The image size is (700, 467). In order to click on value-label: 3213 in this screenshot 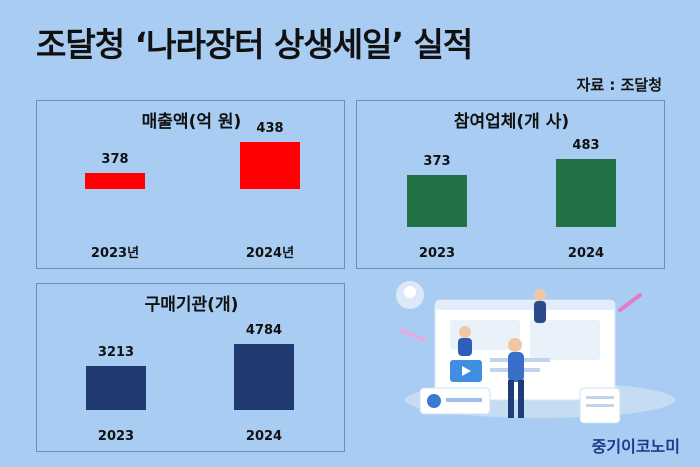, I will do `click(116, 352)`.